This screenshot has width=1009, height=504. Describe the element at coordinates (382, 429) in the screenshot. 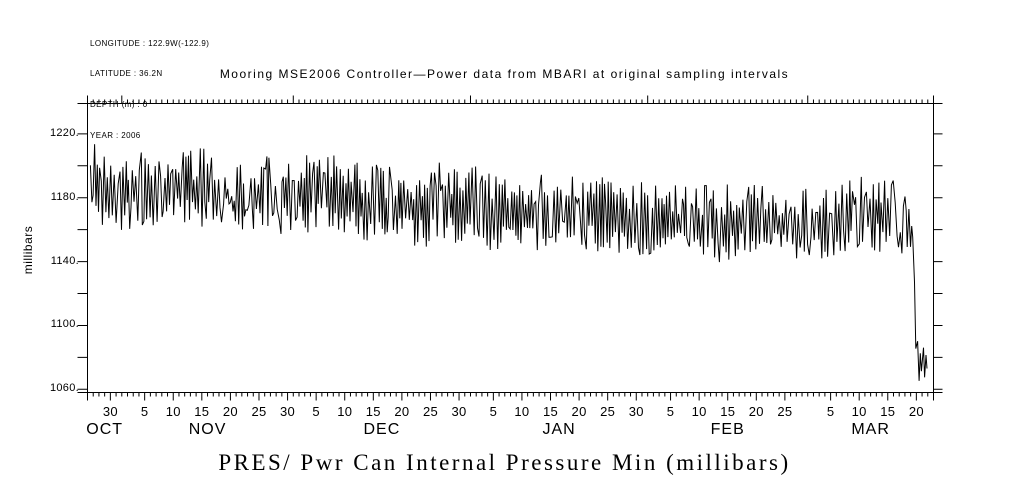

I see `x-month-label-dec: DEC` at that location.